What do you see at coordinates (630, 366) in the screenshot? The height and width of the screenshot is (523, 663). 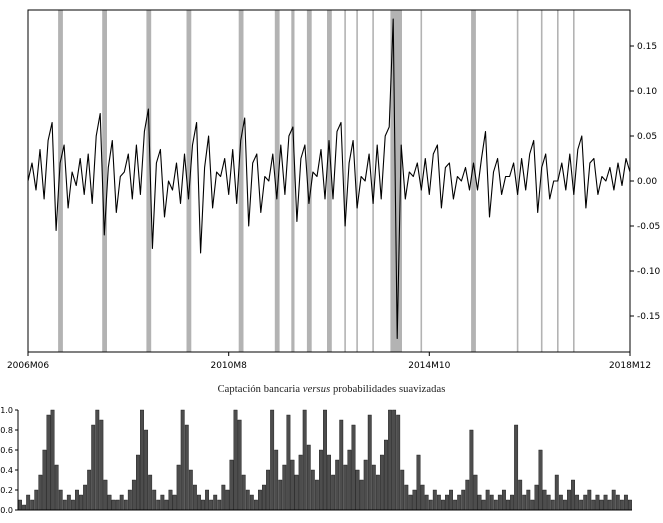 I see `svg-text: 2018M12` at bounding box center [630, 366].